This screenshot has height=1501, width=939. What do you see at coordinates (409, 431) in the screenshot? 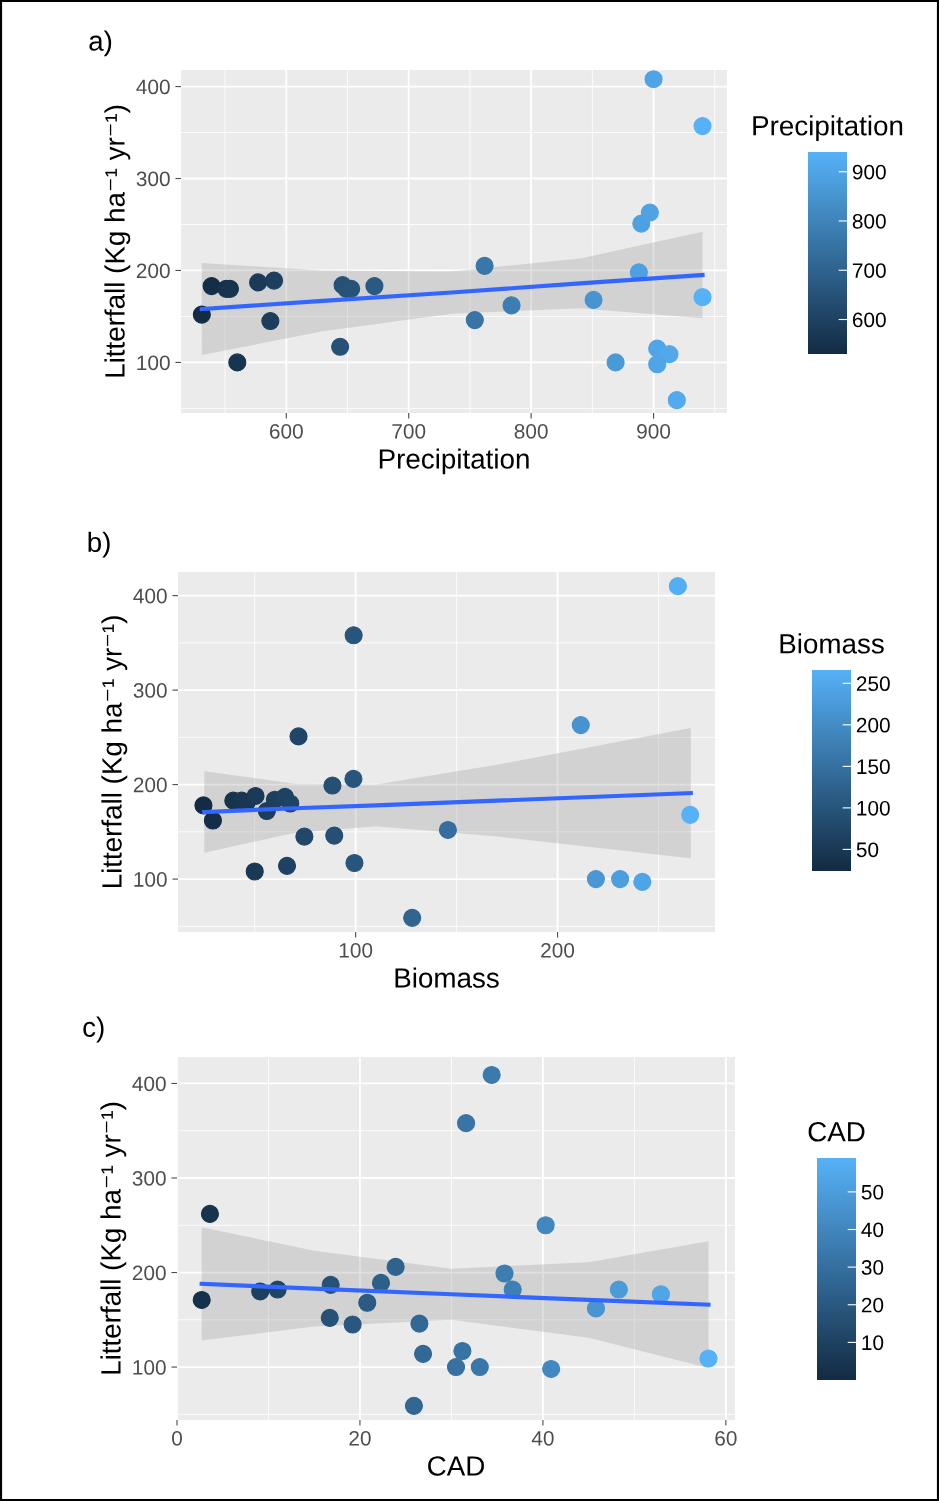
I see `x-tick-label: 700` at bounding box center [409, 431].